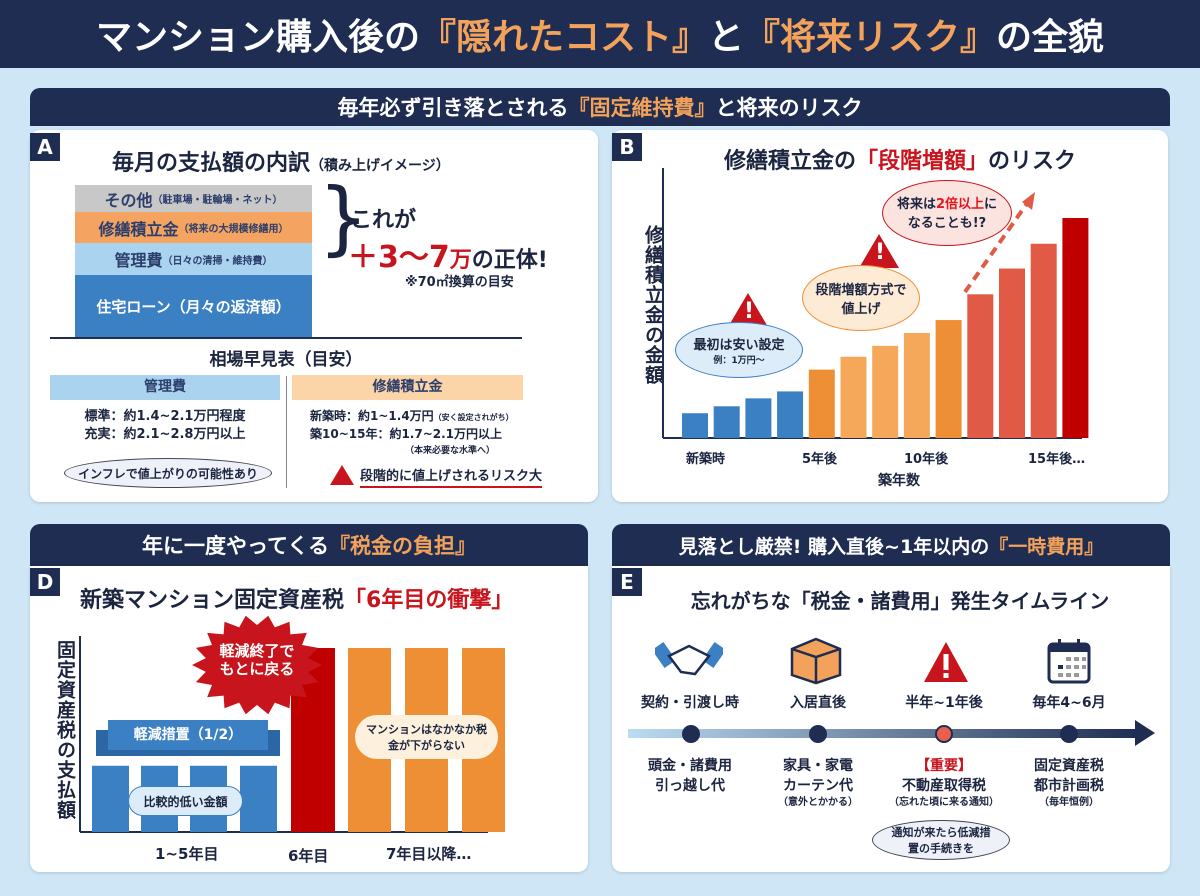 The width and height of the screenshot is (1200, 896). Describe the element at coordinates (690, 703) in the screenshot. I see `event-time: 契約・引渡し時` at that location.